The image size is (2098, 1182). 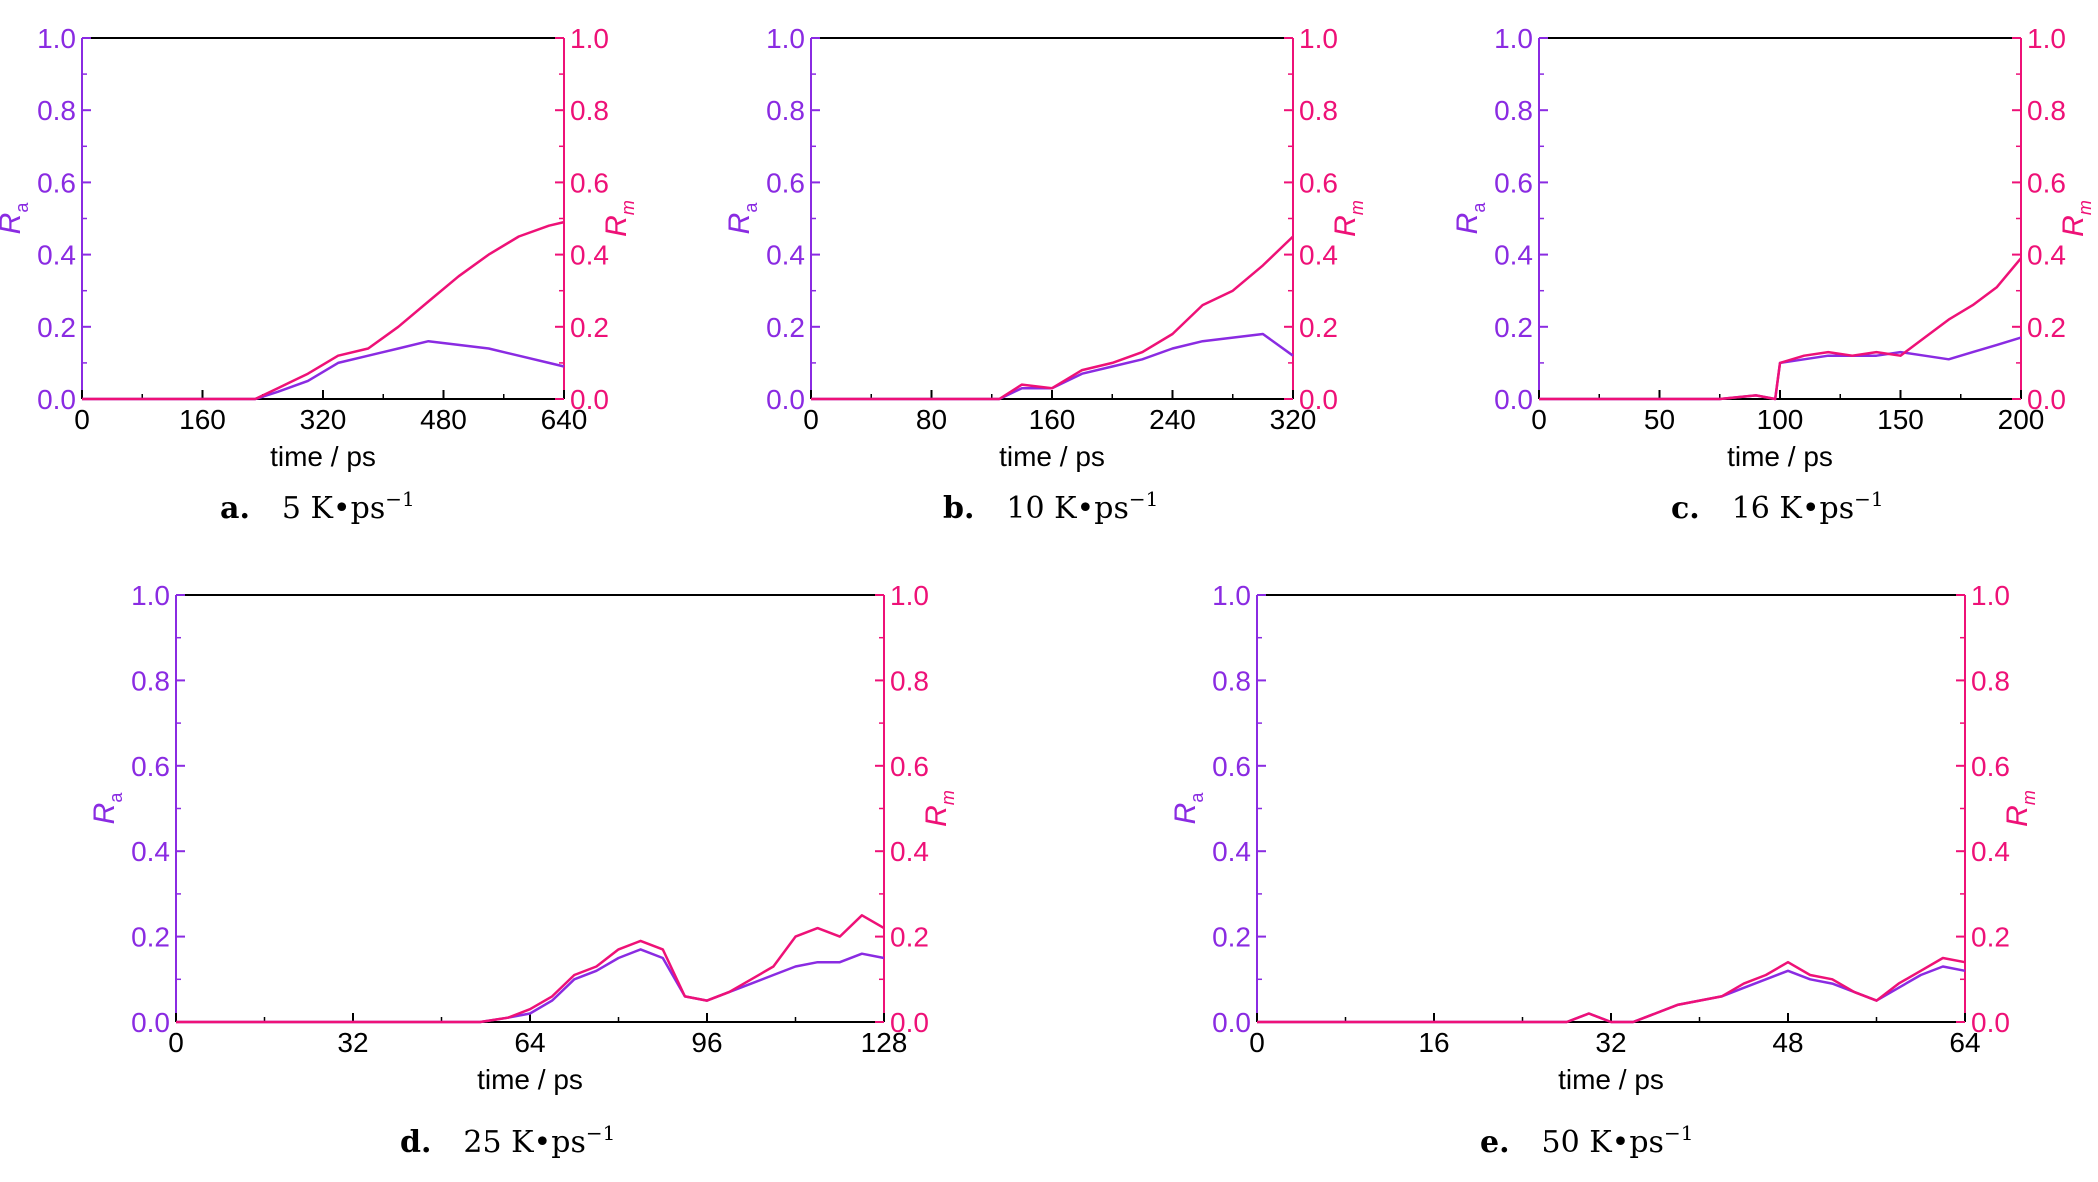 What do you see at coordinates (1052, 419) in the screenshot?
I see `x-tick-label: 160` at bounding box center [1052, 419].